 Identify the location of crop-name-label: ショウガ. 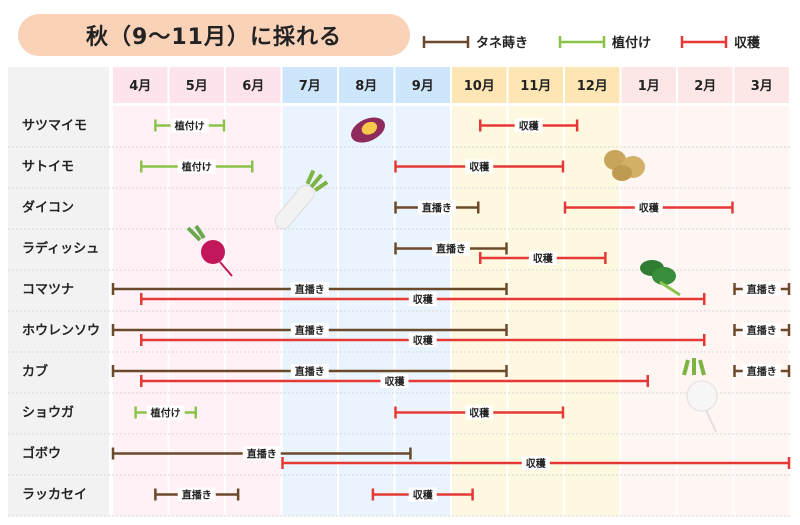
(48, 413).